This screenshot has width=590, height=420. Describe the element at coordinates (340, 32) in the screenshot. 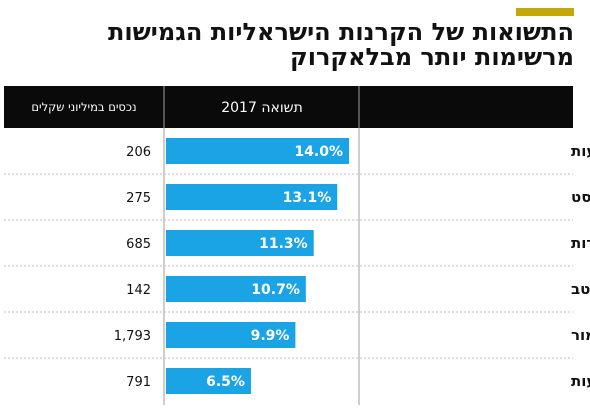

I see `title-line-1: התשואות של הקרנות הישראליות הגמישות` at that location.